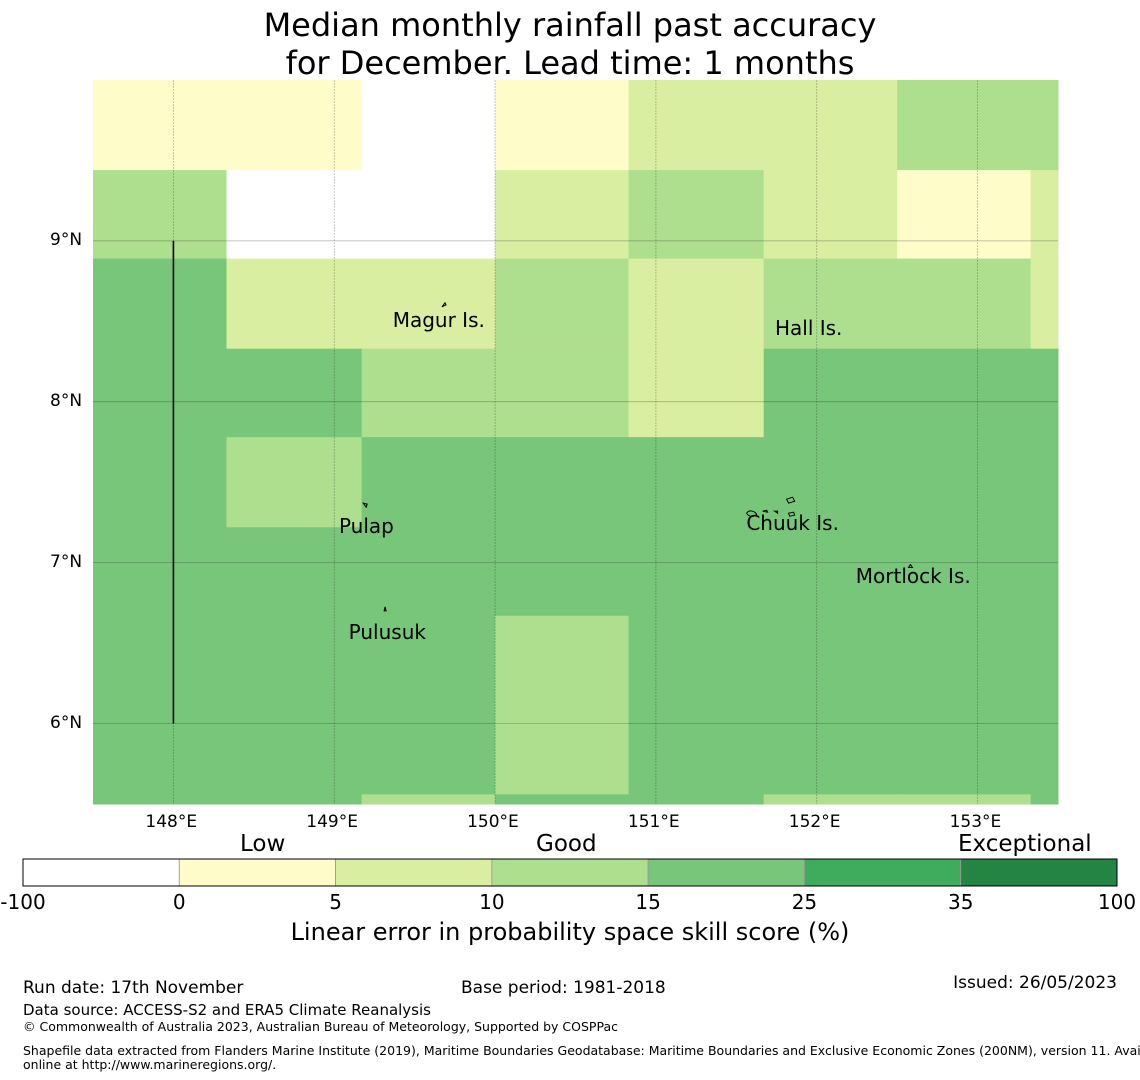  What do you see at coordinates (696, 482) in the screenshot?
I see `grid-cell-r4-c4` at bounding box center [696, 482].